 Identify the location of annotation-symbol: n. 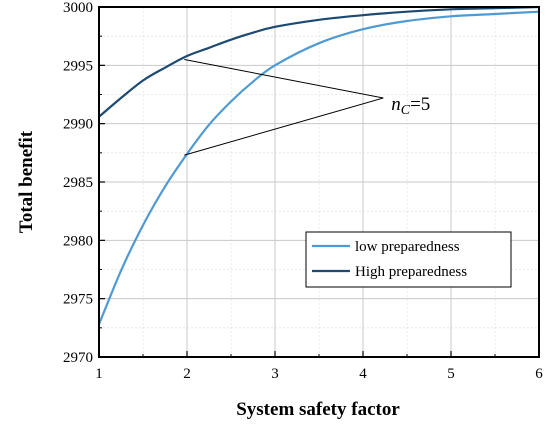
(396, 104).